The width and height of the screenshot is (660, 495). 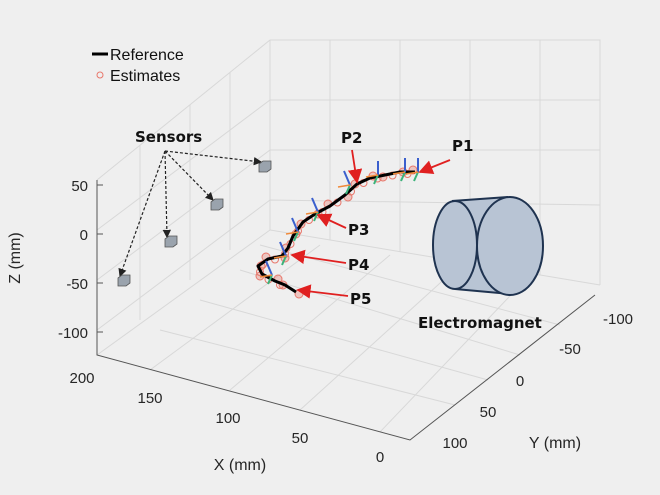 I want to click on label-p5: P5, so click(x=360, y=299).